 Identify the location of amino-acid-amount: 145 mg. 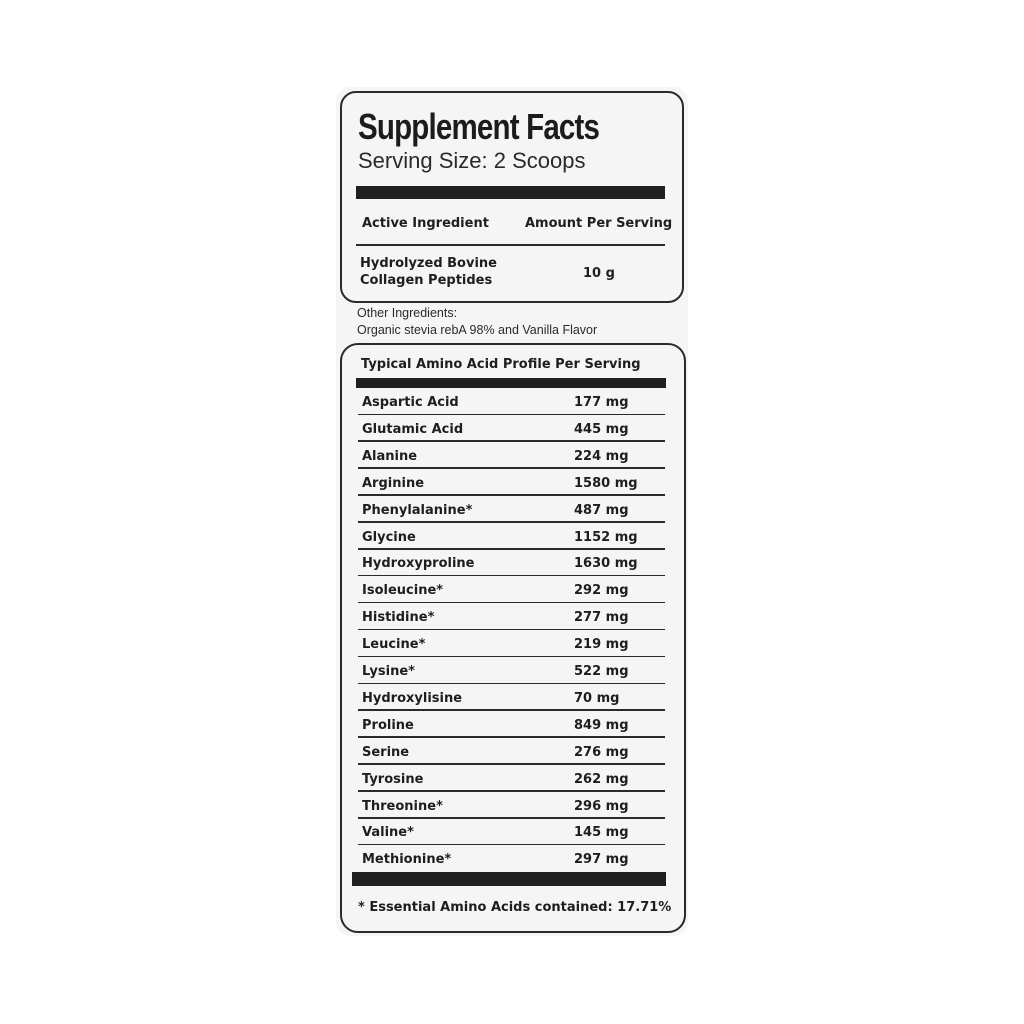
(601, 833).